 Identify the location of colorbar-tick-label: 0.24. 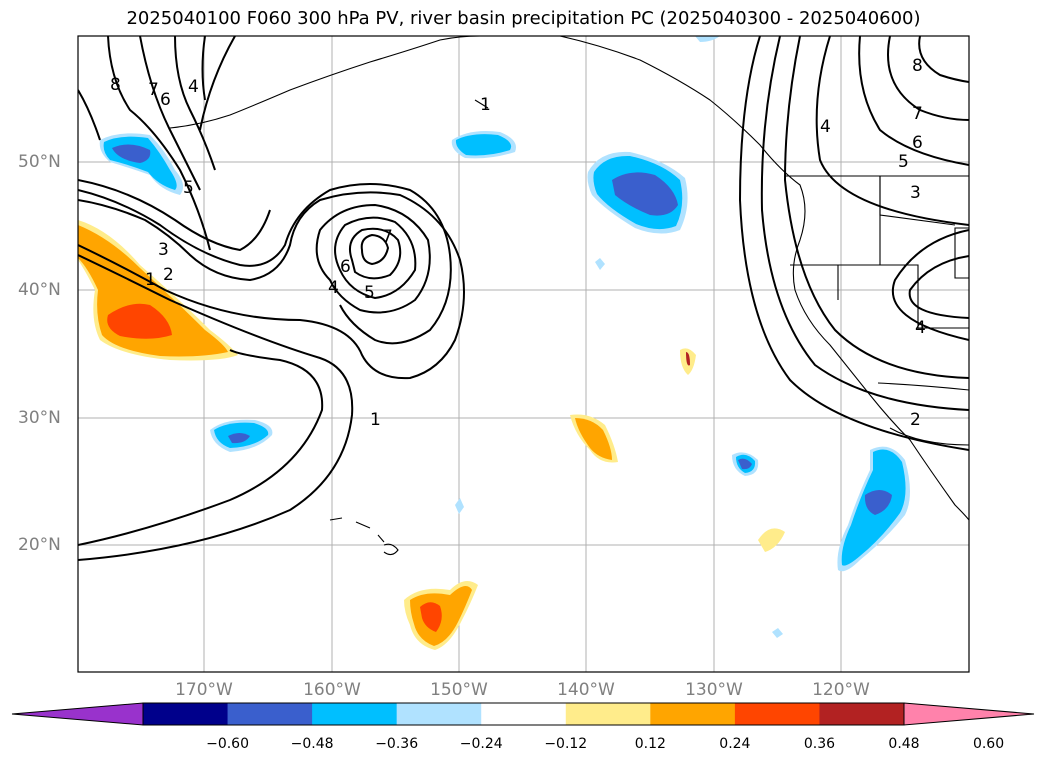
(735, 744).